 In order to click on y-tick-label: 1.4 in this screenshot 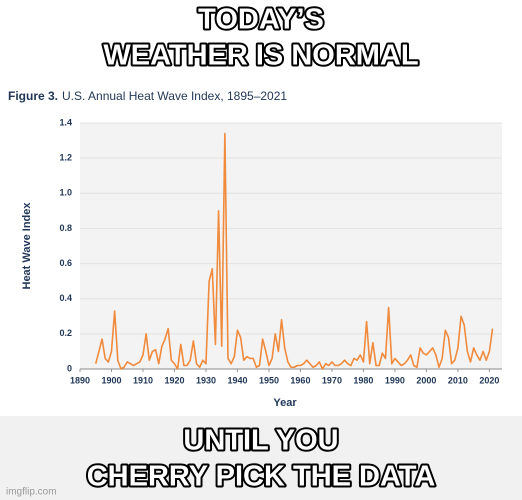, I will do `click(65, 122)`.